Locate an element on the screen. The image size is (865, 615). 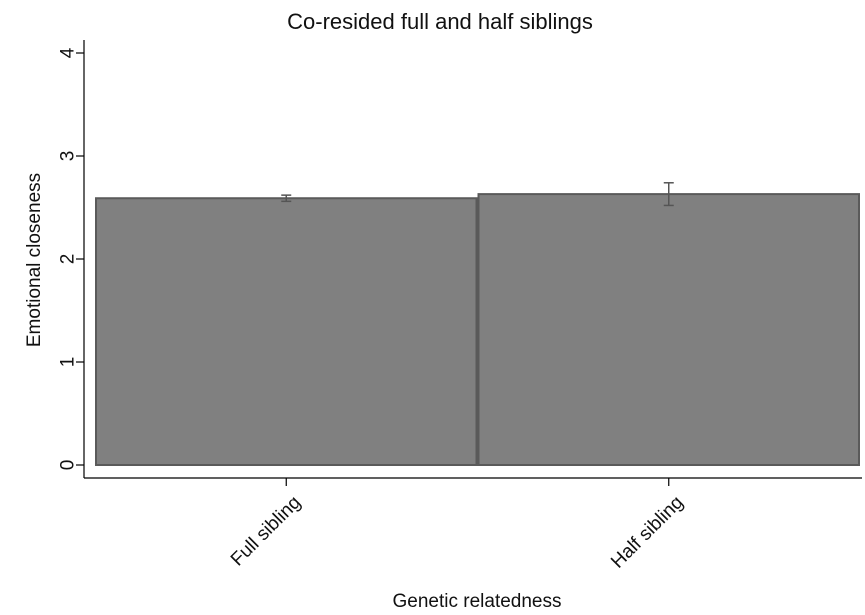
y-tick-label: 1 is located at coordinates (68, 362).